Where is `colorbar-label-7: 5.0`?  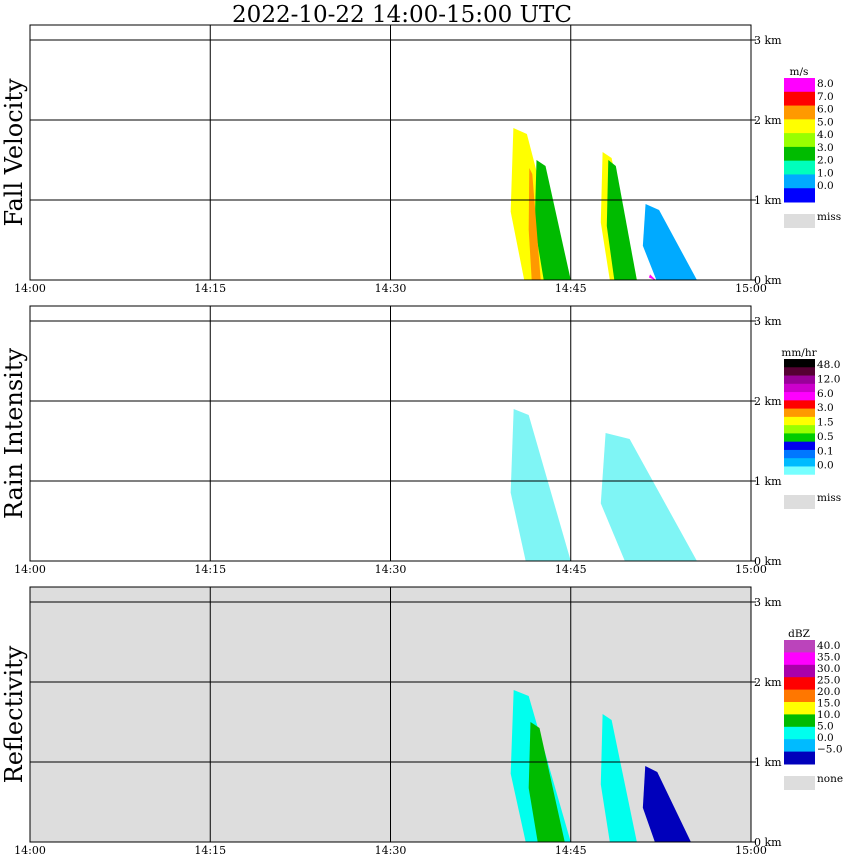
colorbar-label-7: 5.0 is located at coordinates (825, 727).